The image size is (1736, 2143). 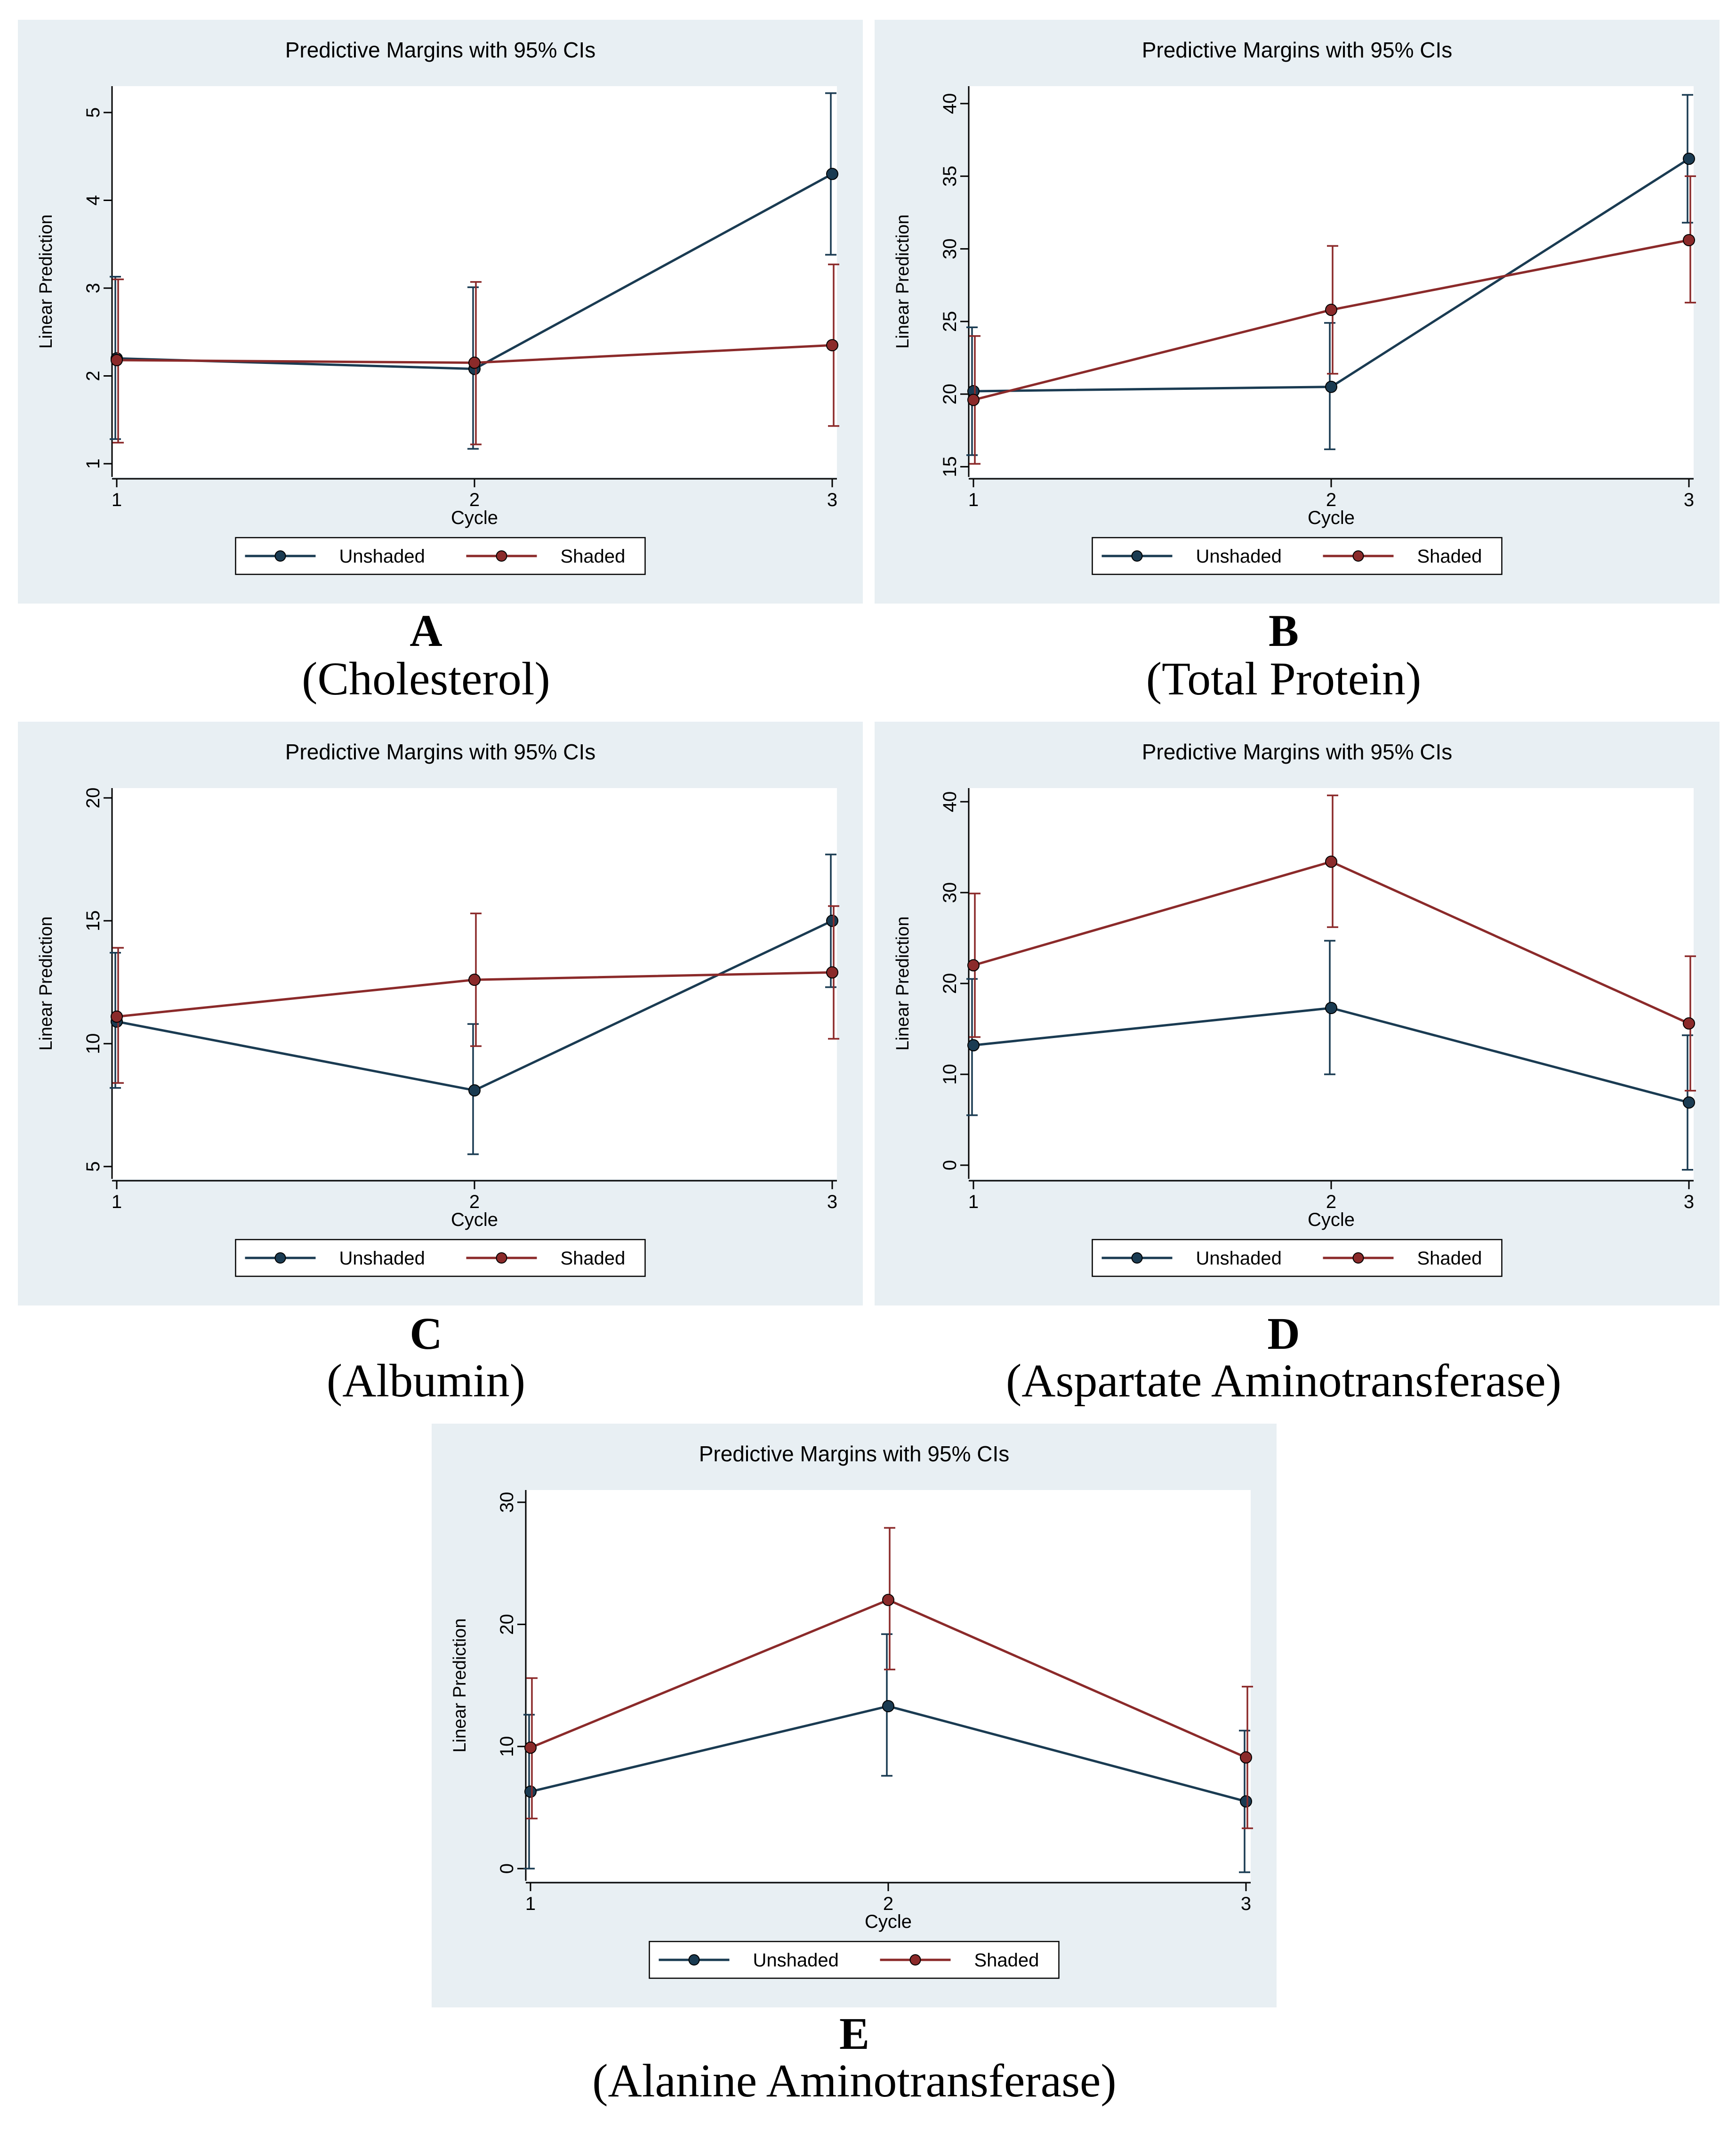 I want to click on panel-letter: B, so click(x=1284, y=630).